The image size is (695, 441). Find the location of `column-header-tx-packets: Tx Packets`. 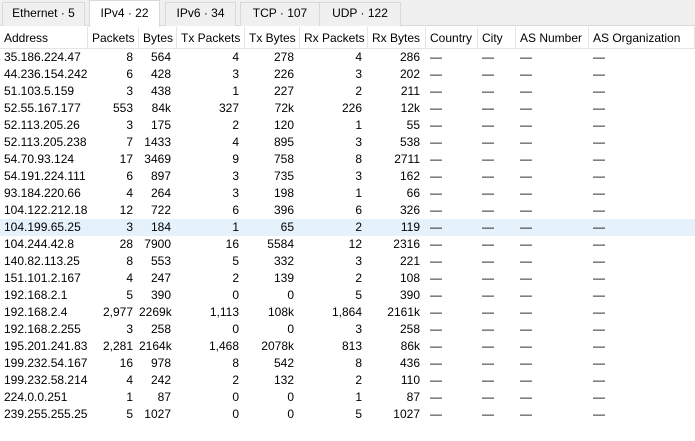

column-header-tx-packets: Tx Packets is located at coordinates (211, 37).